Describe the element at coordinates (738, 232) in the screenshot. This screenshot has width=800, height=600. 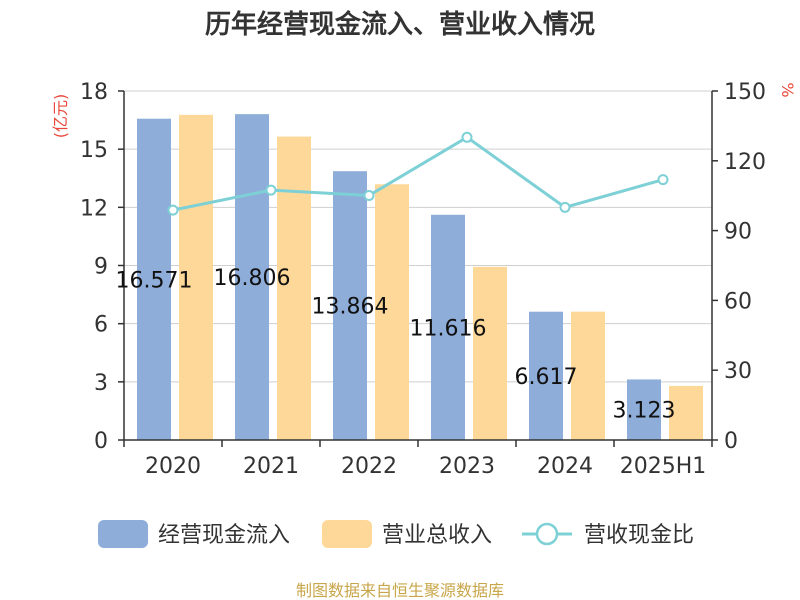
I see `right-tick-label: 90` at that location.